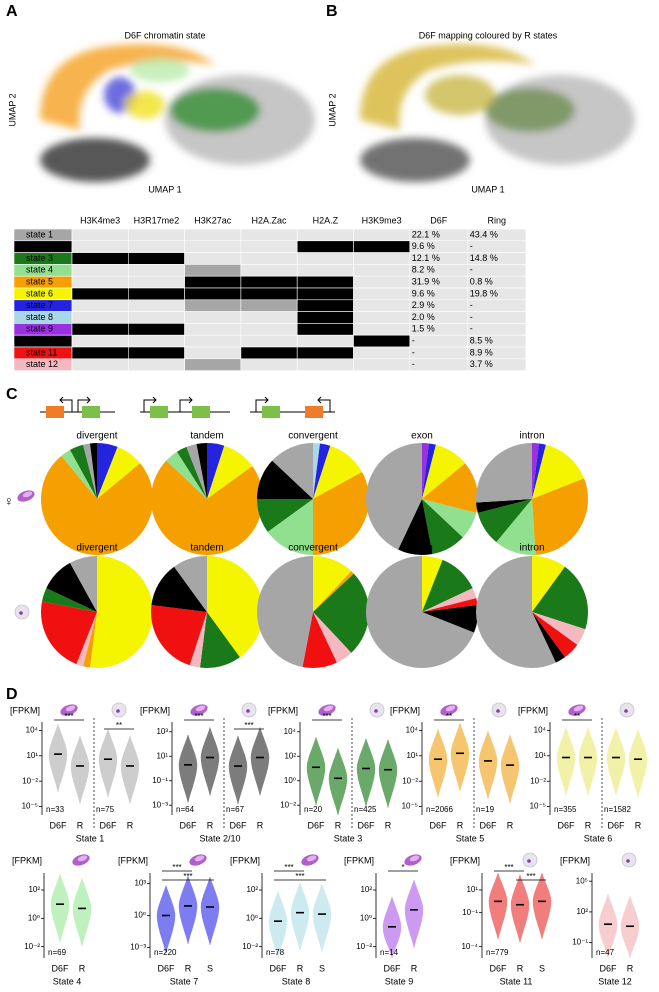 The image size is (659, 992). Describe the element at coordinates (617, 809) in the screenshot. I see `n-label: n=1582` at that location.